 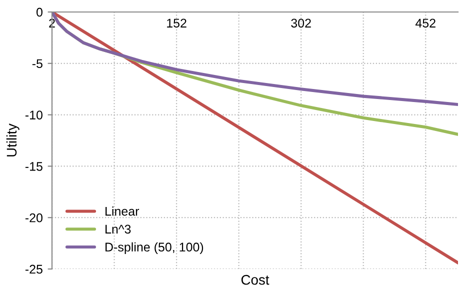 I want to click on y-tick-label: -25, so click(x=33, y=269).